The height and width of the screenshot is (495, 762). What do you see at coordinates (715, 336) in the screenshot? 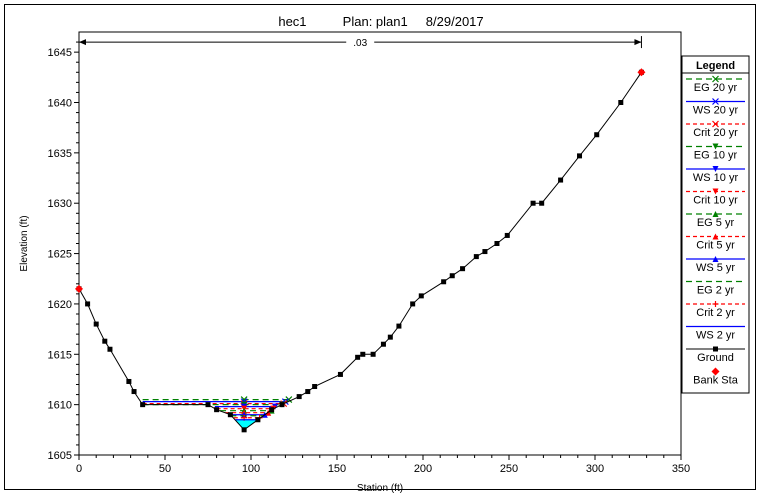
I see `legend-label: WS 2 yr` at bounding box center [715, 336].